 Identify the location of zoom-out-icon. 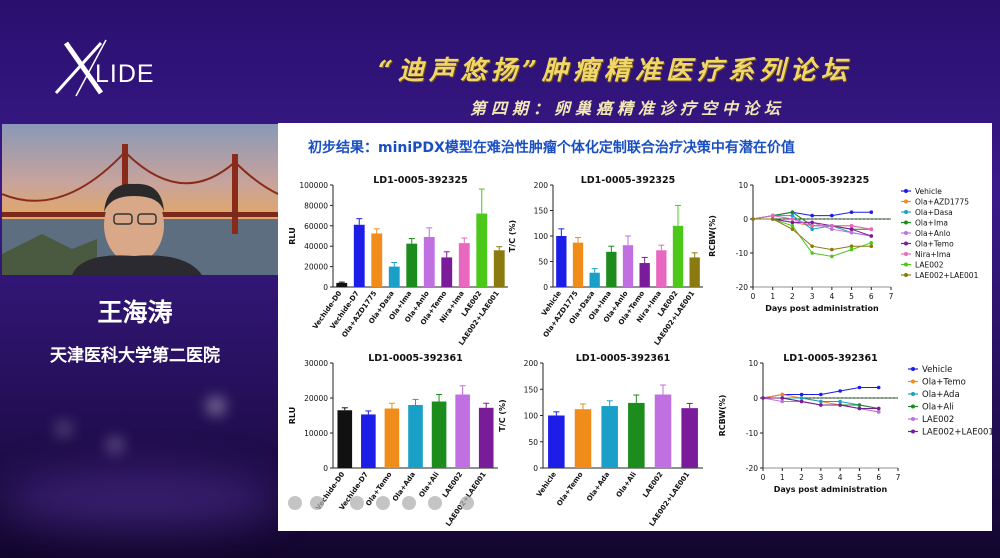
(383, 503).